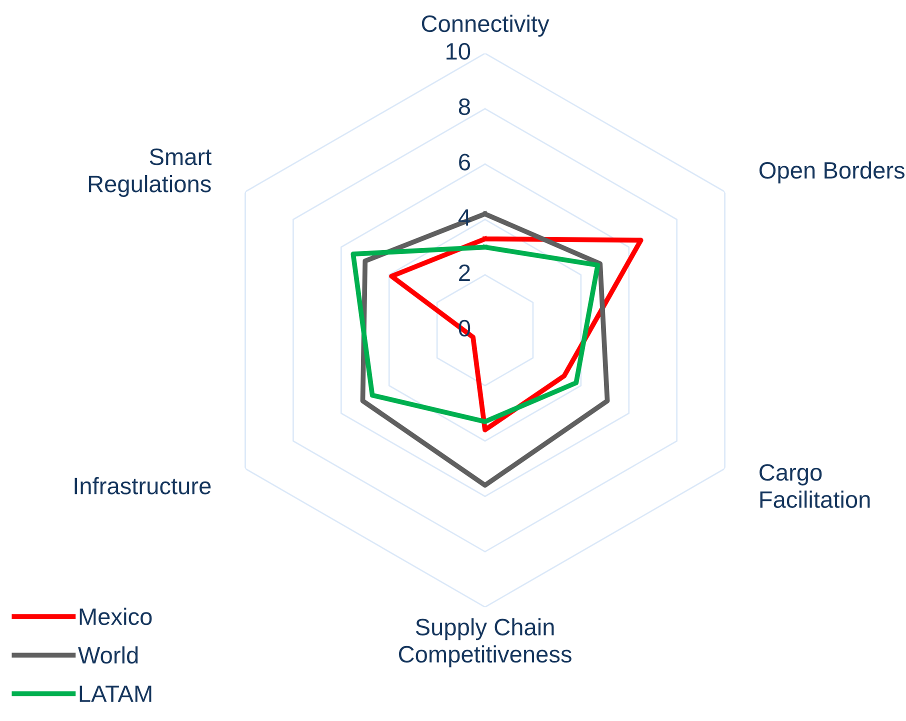 Image resolution: width=906 pixels, height=721 pixels. I want to click on y-tick-label: 8, so click(464, 107).